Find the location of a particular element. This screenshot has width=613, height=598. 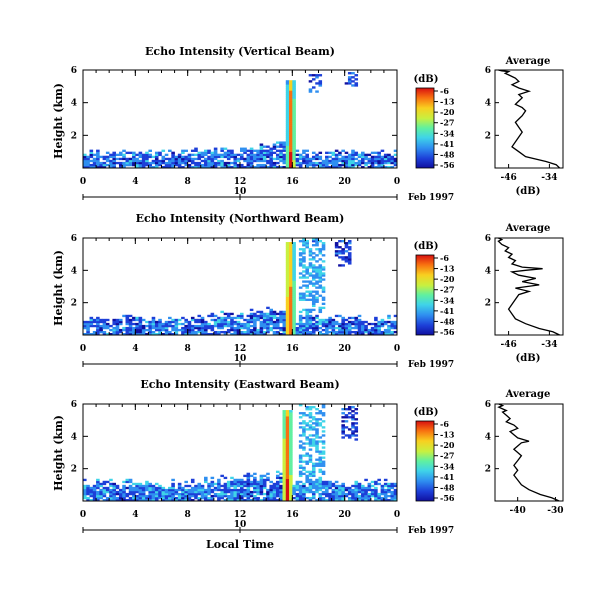

x-tick-label: 0 is located at coordinates (83, 349).